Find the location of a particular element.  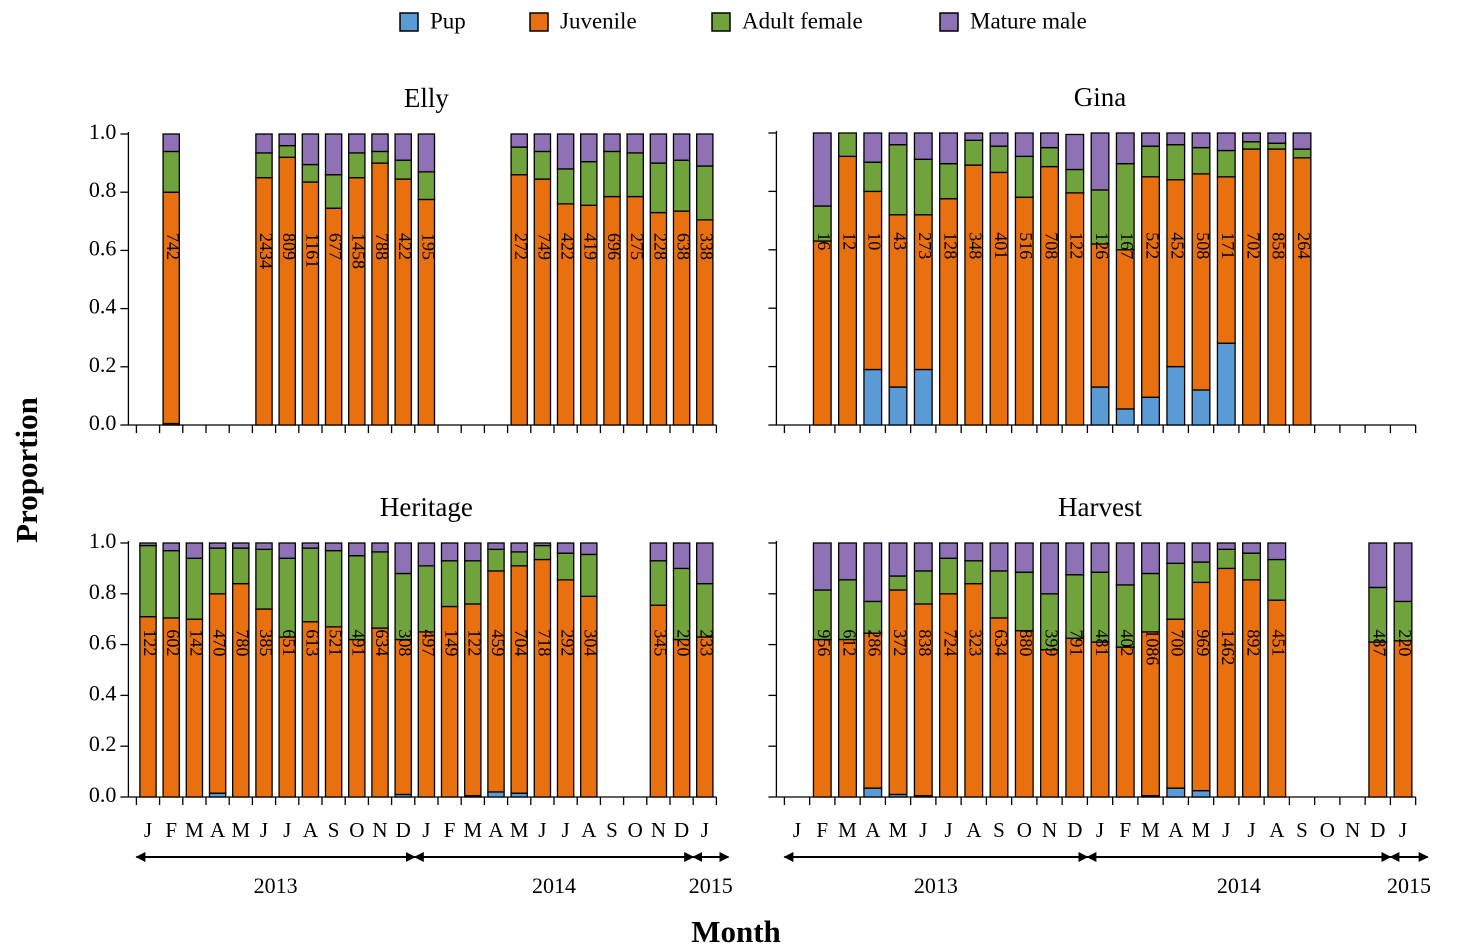

sample-size-label: 497 is located at coordinates (428, 642).